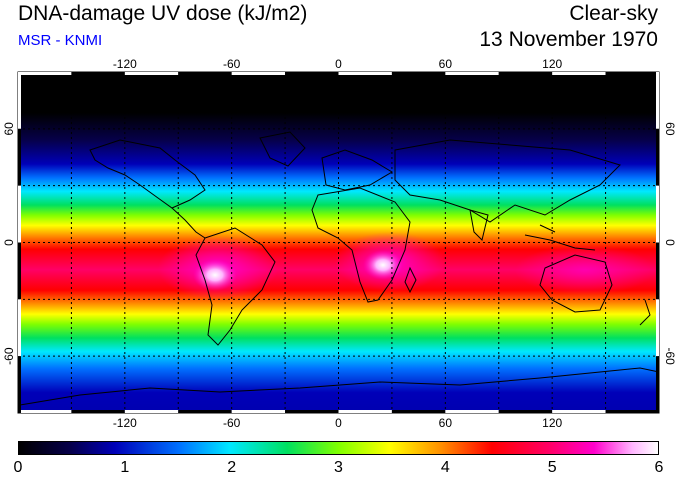 Image resolution: width=678 pixels, height=480 pixels. What do you see at coordinates (552, 64) in the screenshot?
I see `lon-tick-label-top: 120` at bounding box center [552, 64].